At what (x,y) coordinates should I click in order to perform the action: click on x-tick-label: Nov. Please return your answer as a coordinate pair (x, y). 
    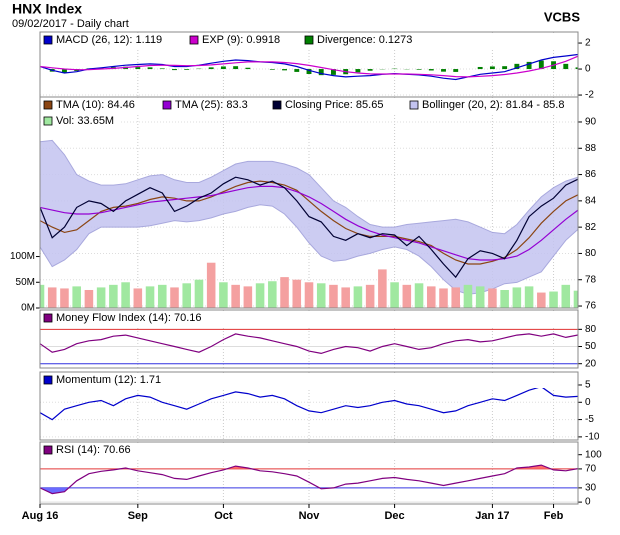
    Looking at the image, I should click on (310, 516).